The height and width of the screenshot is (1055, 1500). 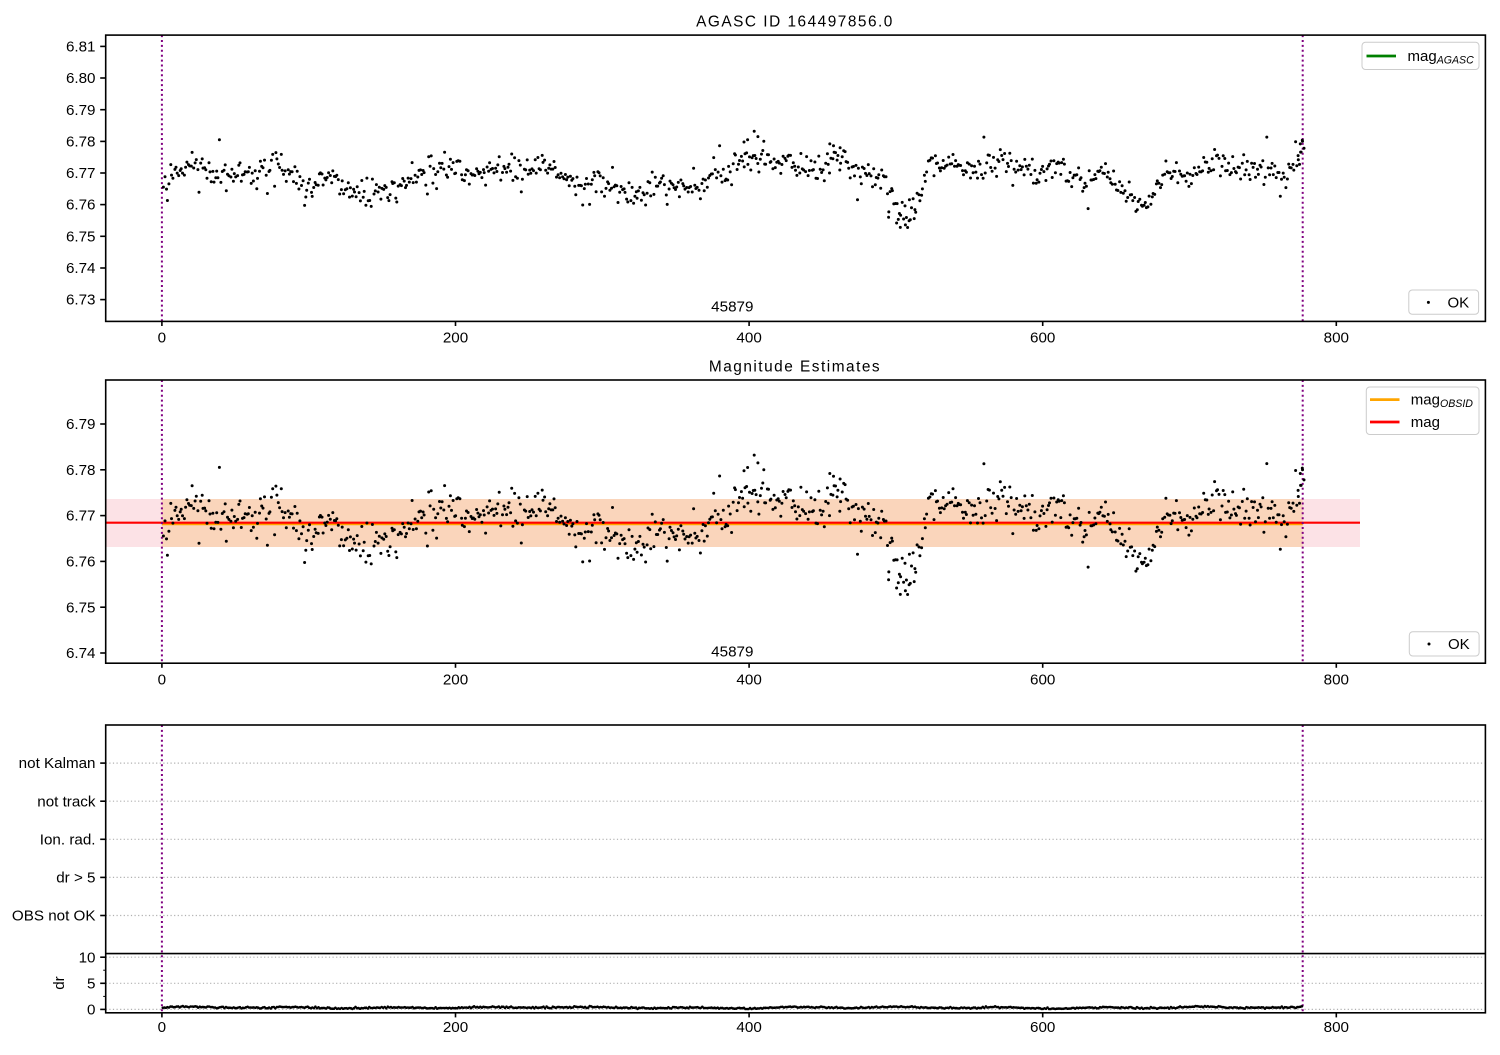 What do you see at coordinates (795, 22) in the screenshot?
I see `svg-text: AGASC ID 164497856.0` at bounding box center [795, 22].